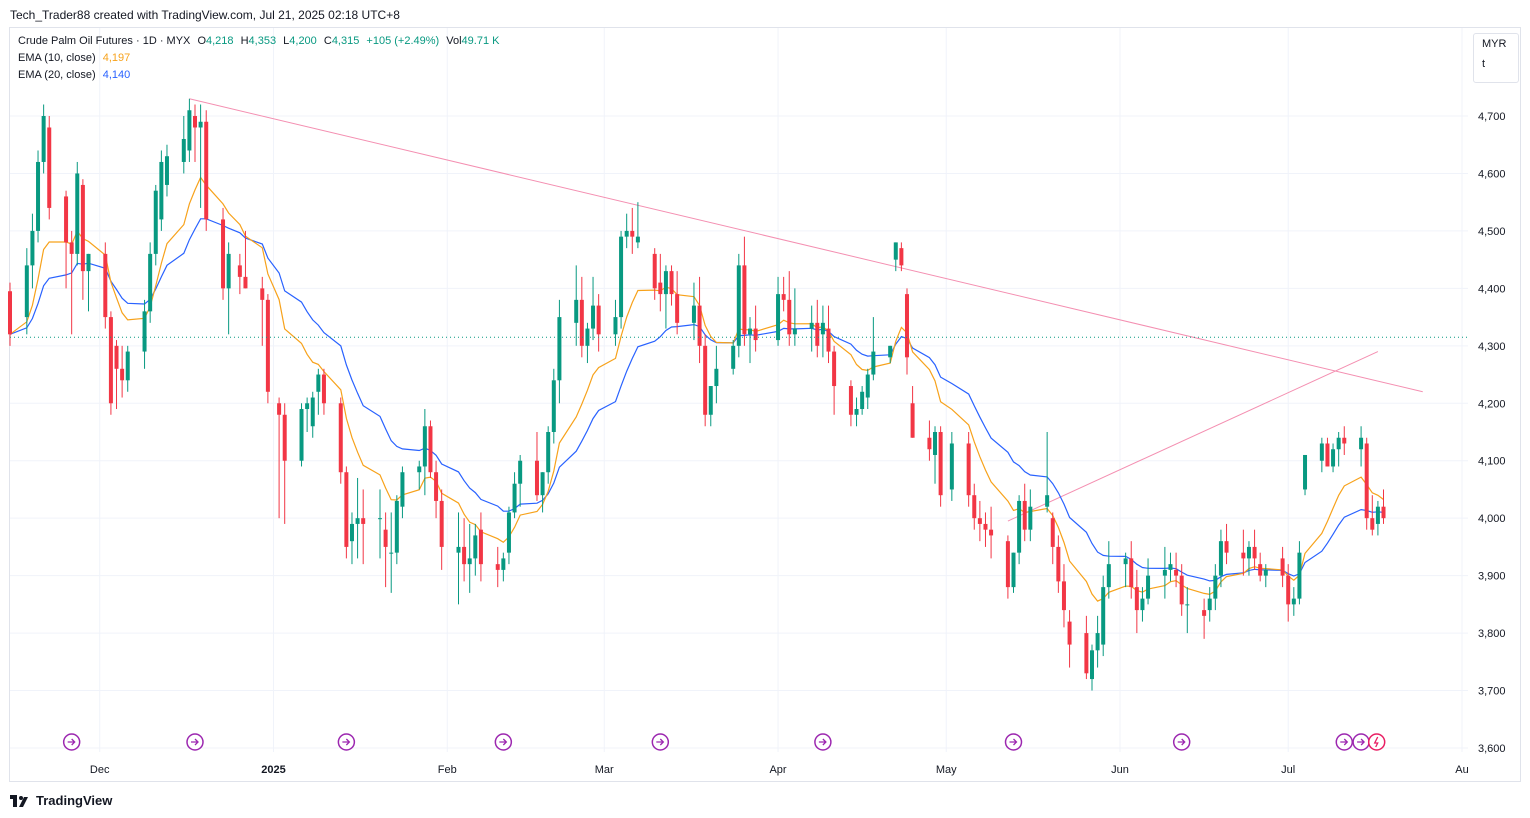 Image resolution: width=1530 pixels, height=818 pixels. I want to click on y-tick-label: 3,600, so click(1492, 749).